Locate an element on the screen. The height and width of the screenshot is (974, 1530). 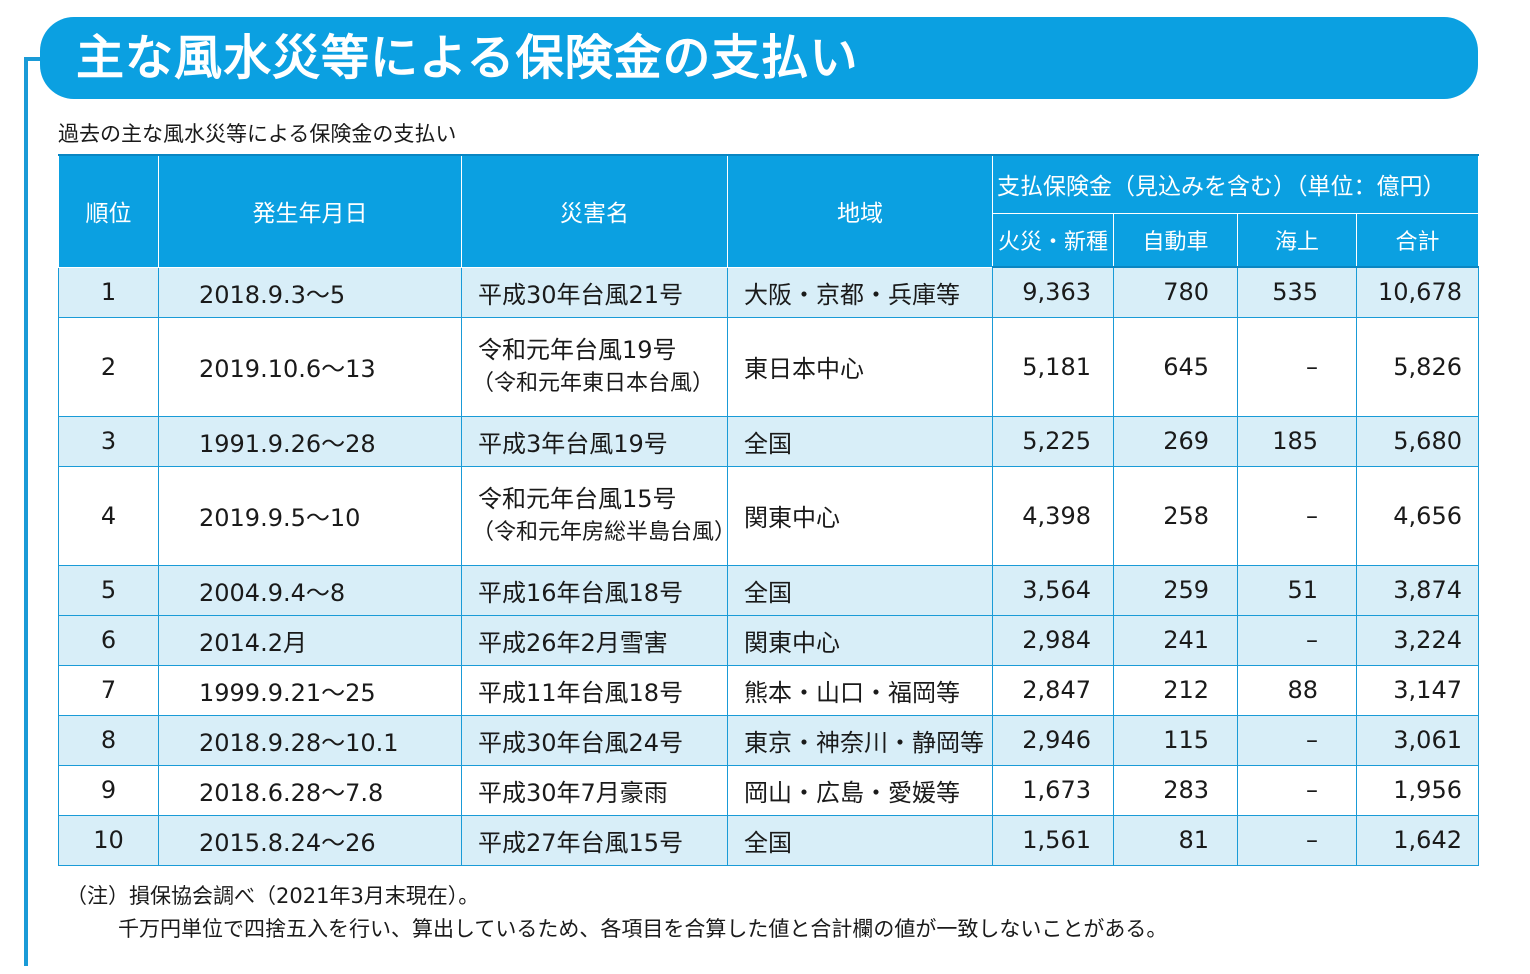
cell-auto: 645 is located at coordinates (1175, 366).